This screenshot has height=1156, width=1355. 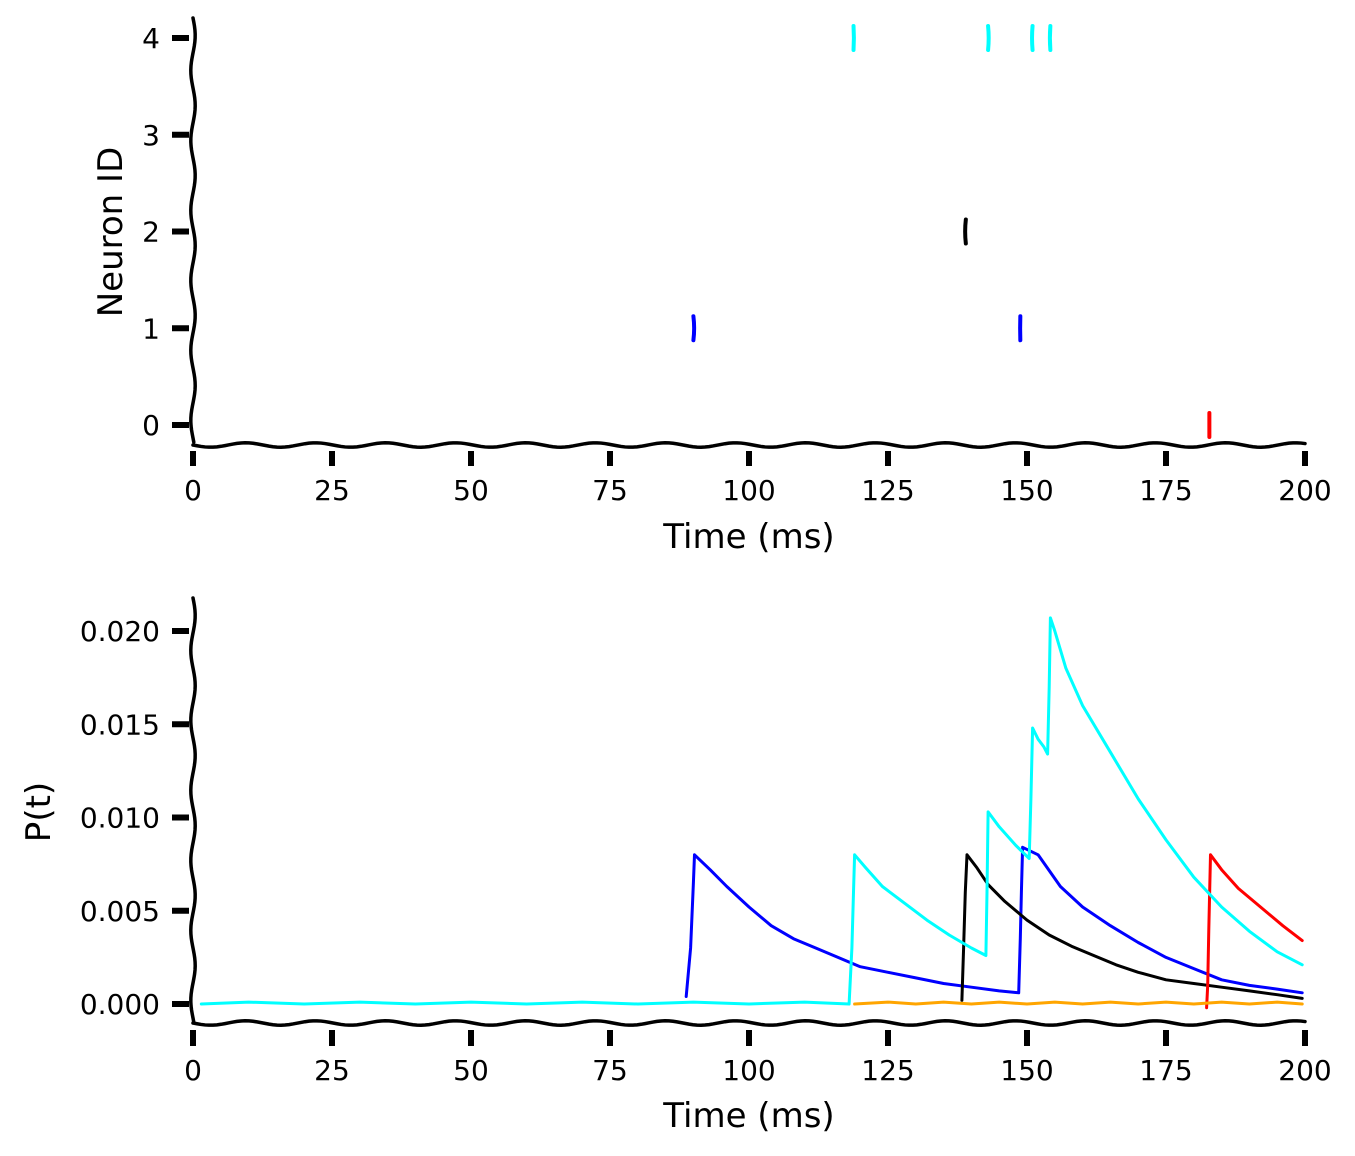 What do you see at coordinates (120, 818) in the screenshot?
I see `probability-y-tick-label: 0.010` at bounding box center [120, 818].